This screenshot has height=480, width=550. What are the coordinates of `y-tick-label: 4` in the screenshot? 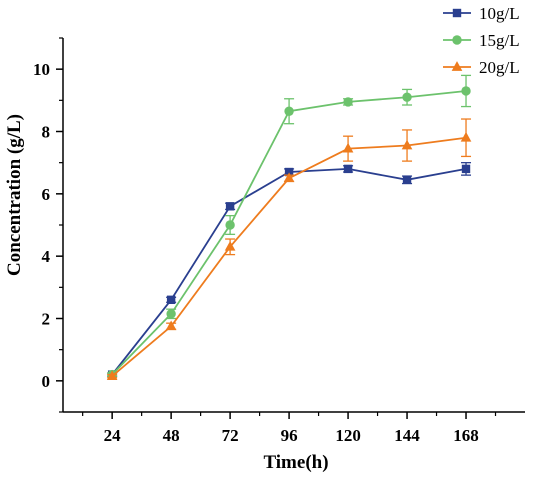 It's located at (46, 256).